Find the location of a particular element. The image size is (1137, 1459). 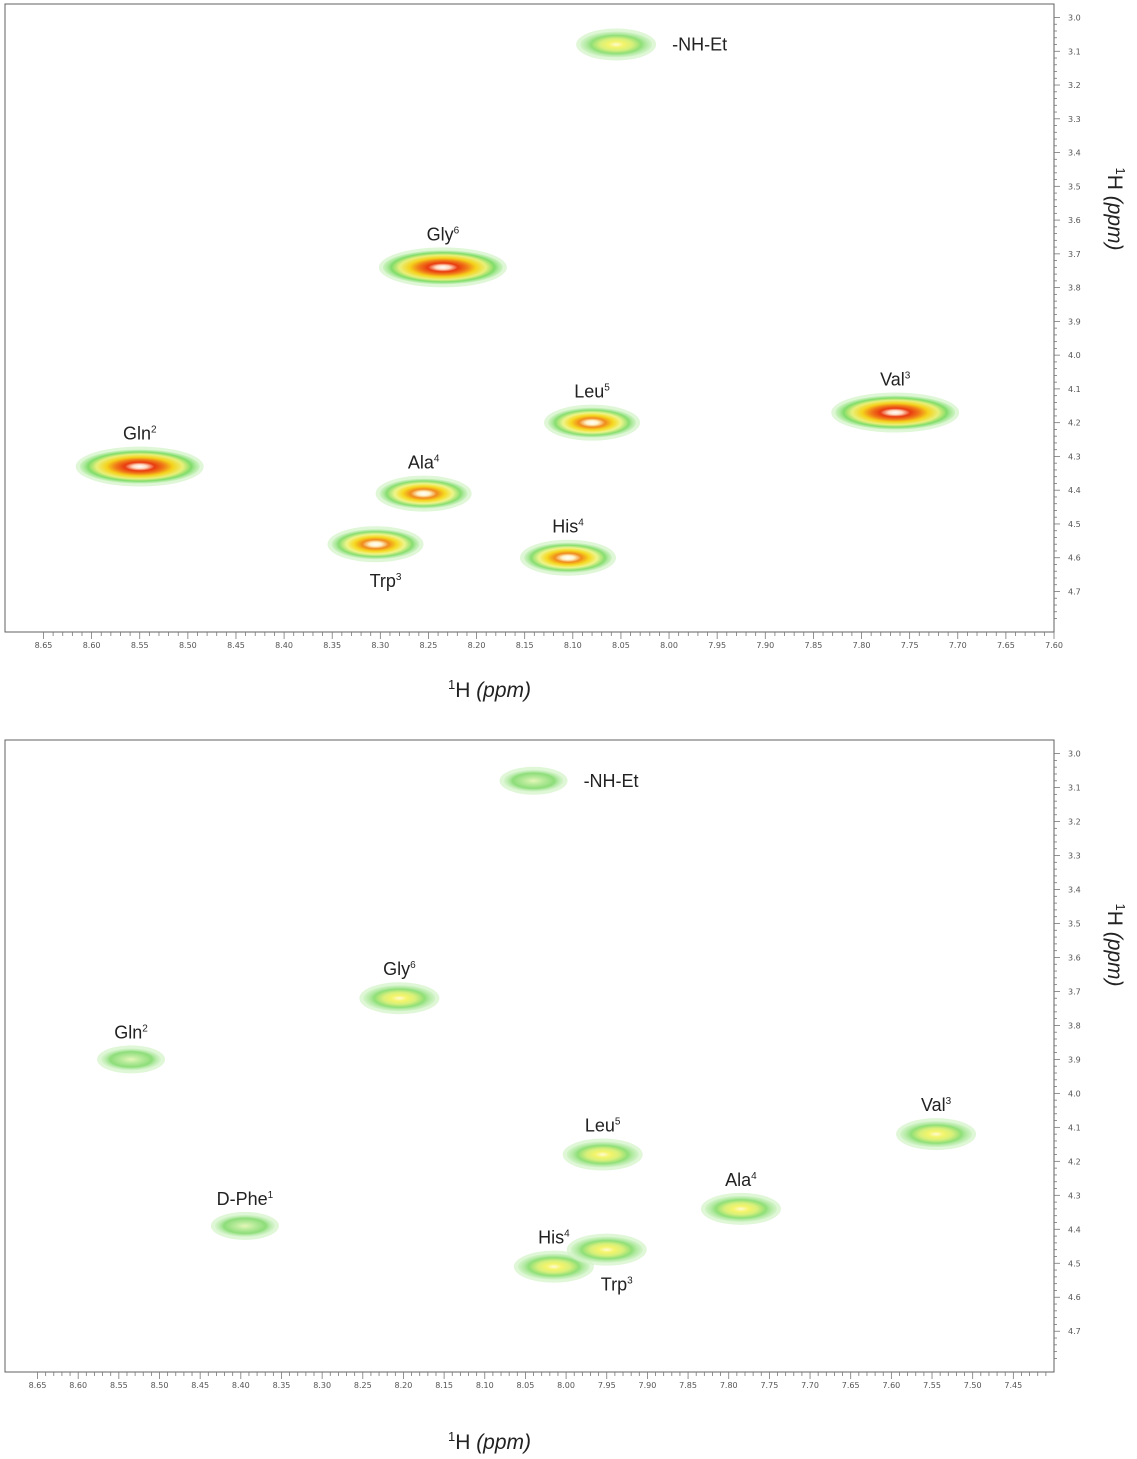

y-tick-label: 3.1 is located at coordinates (1074, 51).